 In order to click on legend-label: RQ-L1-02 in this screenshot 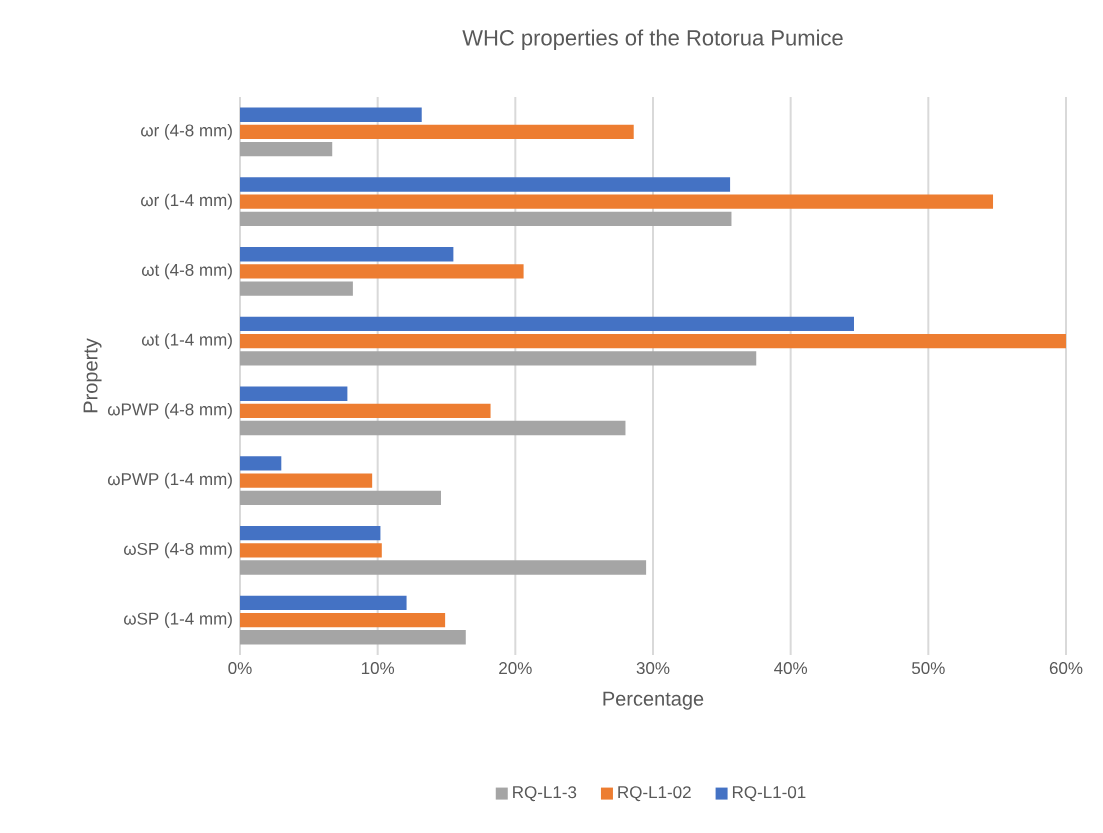, I will do `click(654, 794)`.